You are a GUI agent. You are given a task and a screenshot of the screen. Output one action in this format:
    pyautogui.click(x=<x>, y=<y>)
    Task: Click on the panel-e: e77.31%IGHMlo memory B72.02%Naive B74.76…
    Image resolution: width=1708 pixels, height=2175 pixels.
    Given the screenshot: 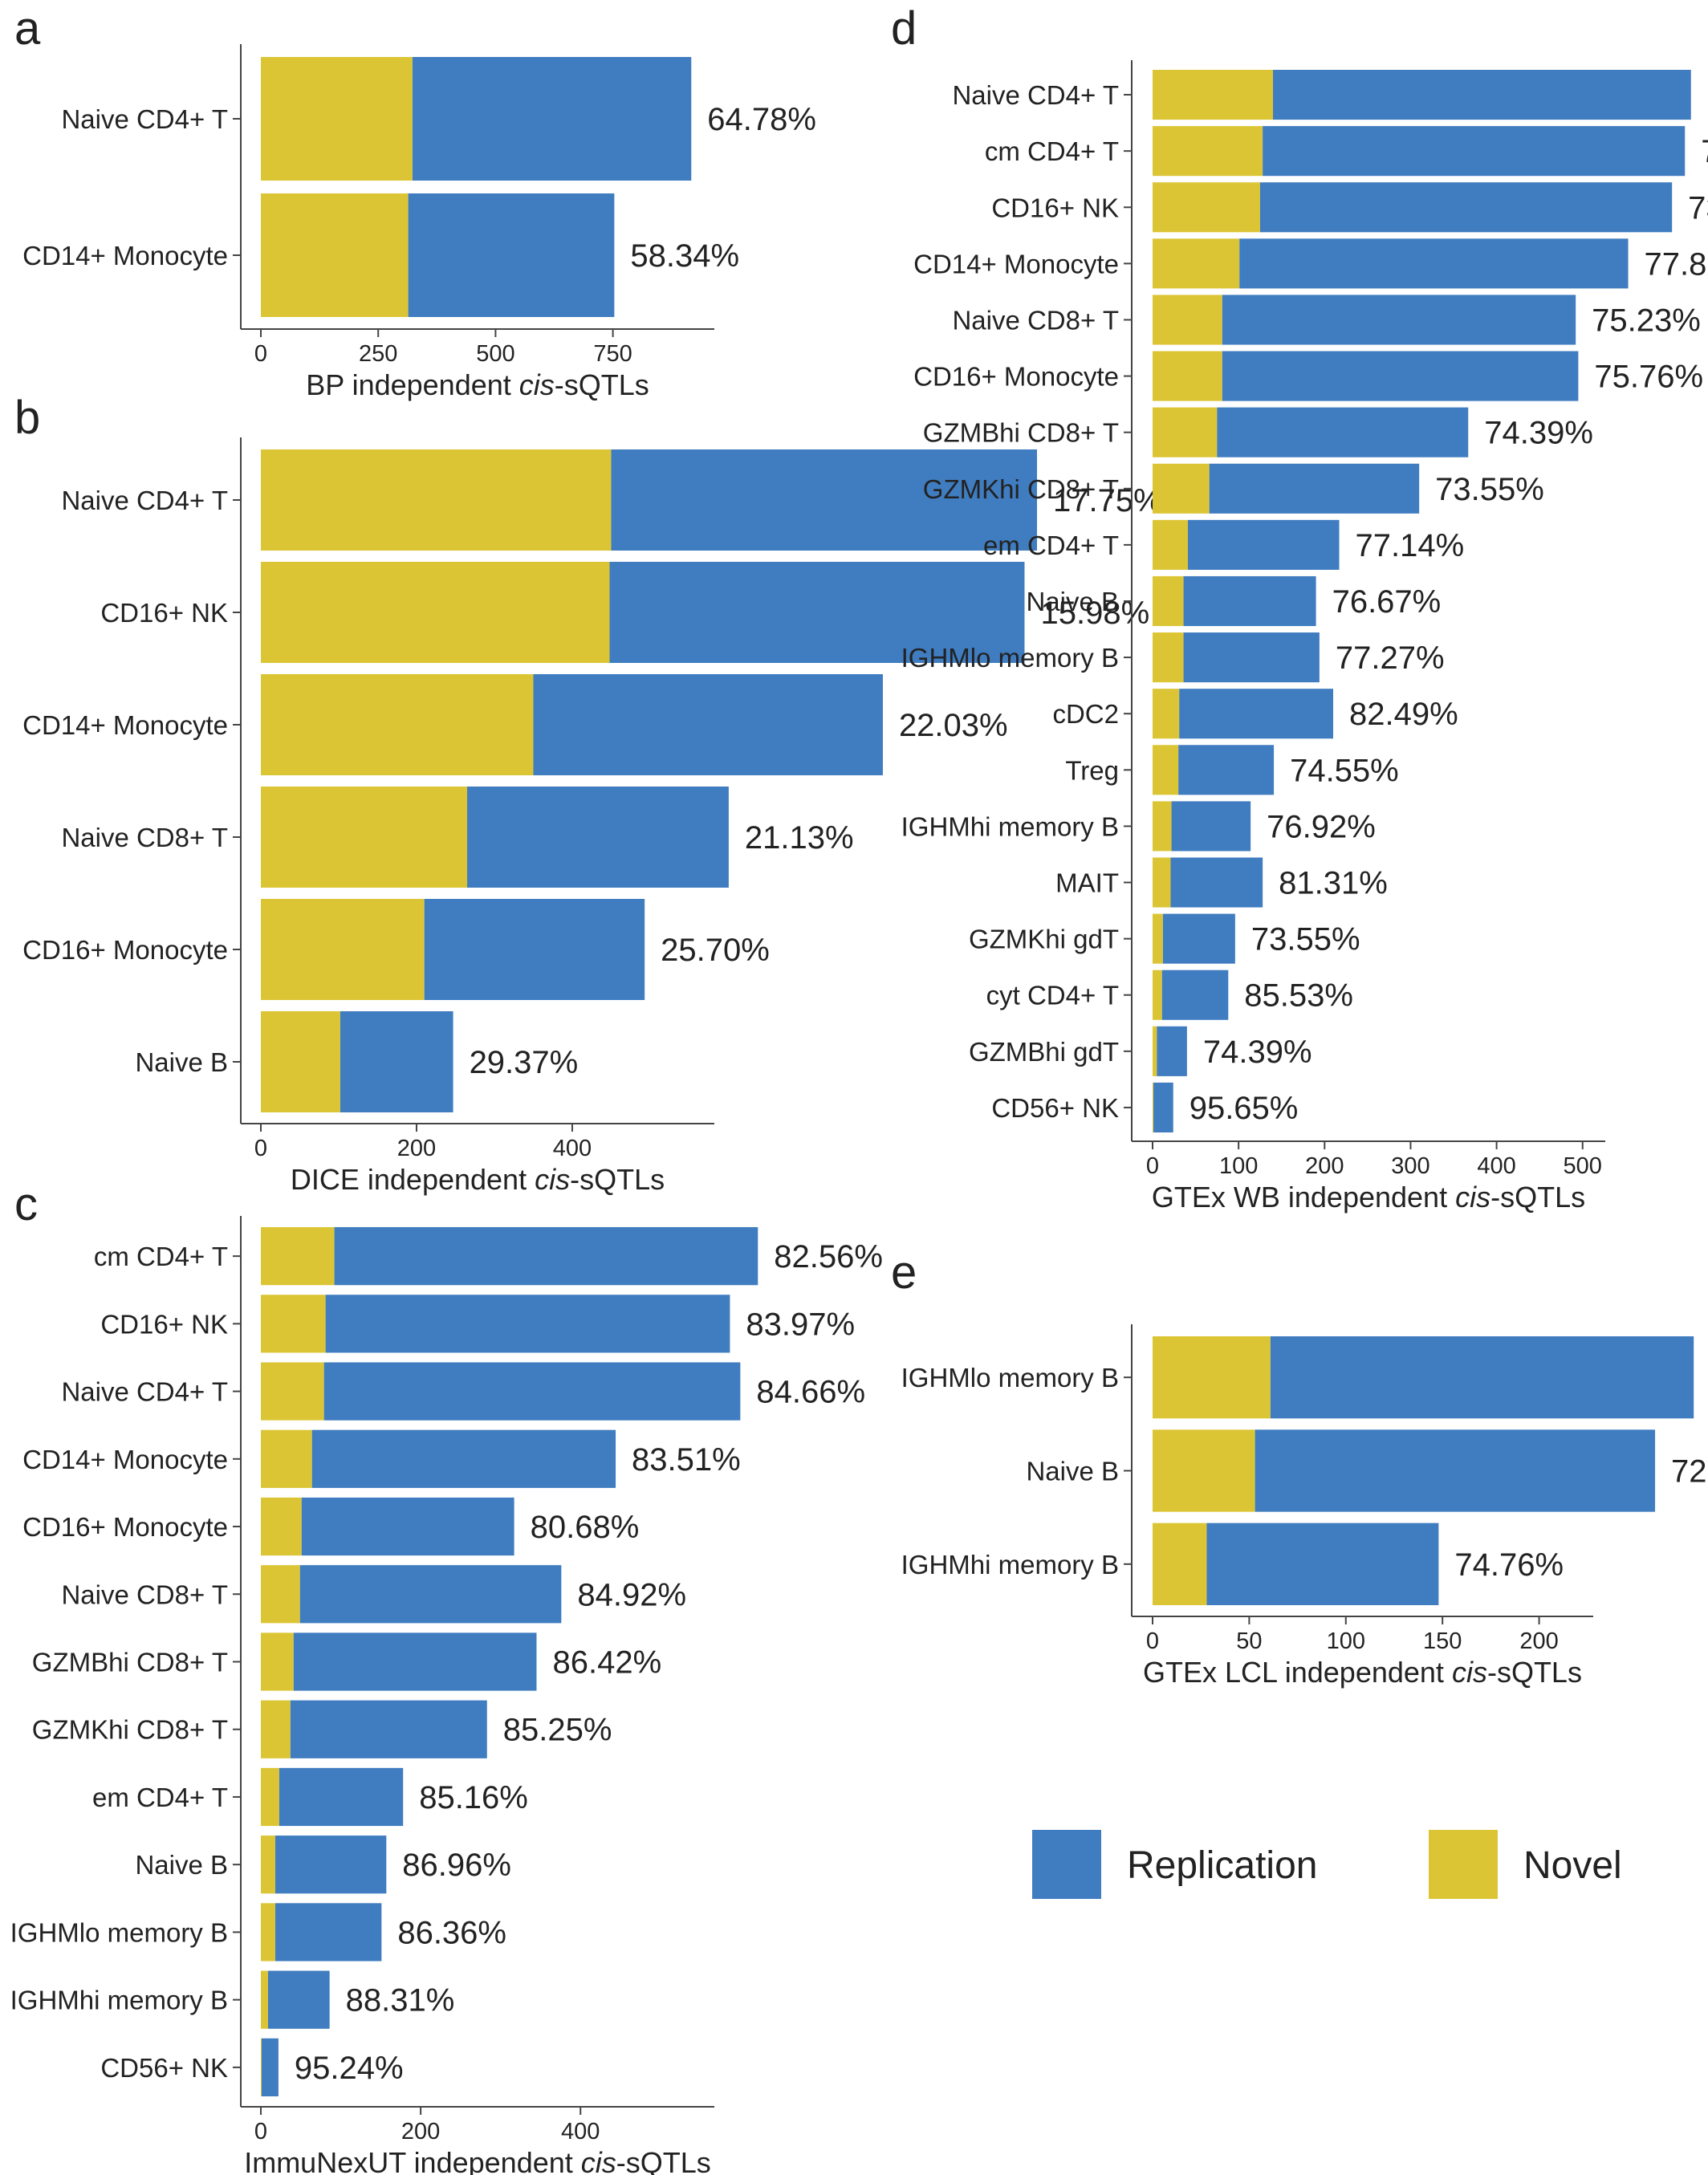 What is the action you would take?
    pyautogui.click(x=1300, y=1467)
    